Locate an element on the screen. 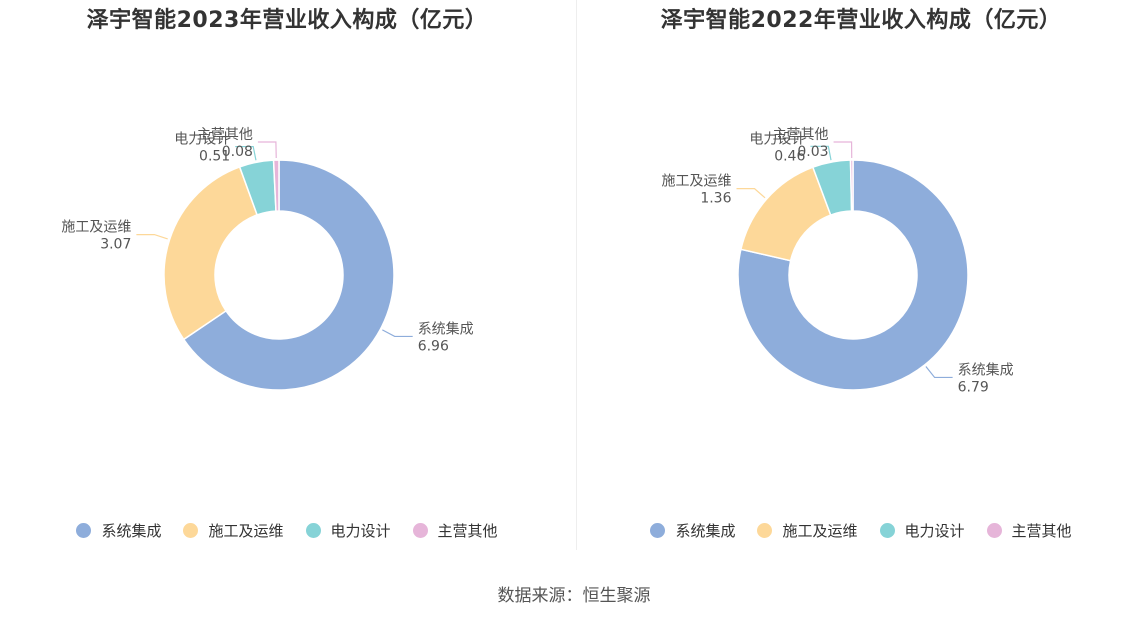 The height and width of the screenshot is (619, 1148). panel-divider is located at coordinates (576, 275).